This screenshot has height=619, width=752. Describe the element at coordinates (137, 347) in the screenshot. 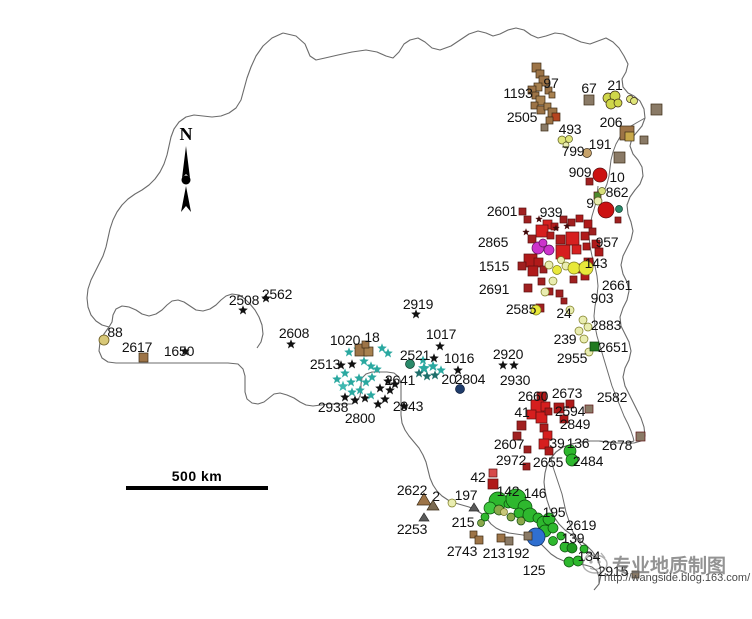

I see `deposit-label-2617: 2617` at that location.